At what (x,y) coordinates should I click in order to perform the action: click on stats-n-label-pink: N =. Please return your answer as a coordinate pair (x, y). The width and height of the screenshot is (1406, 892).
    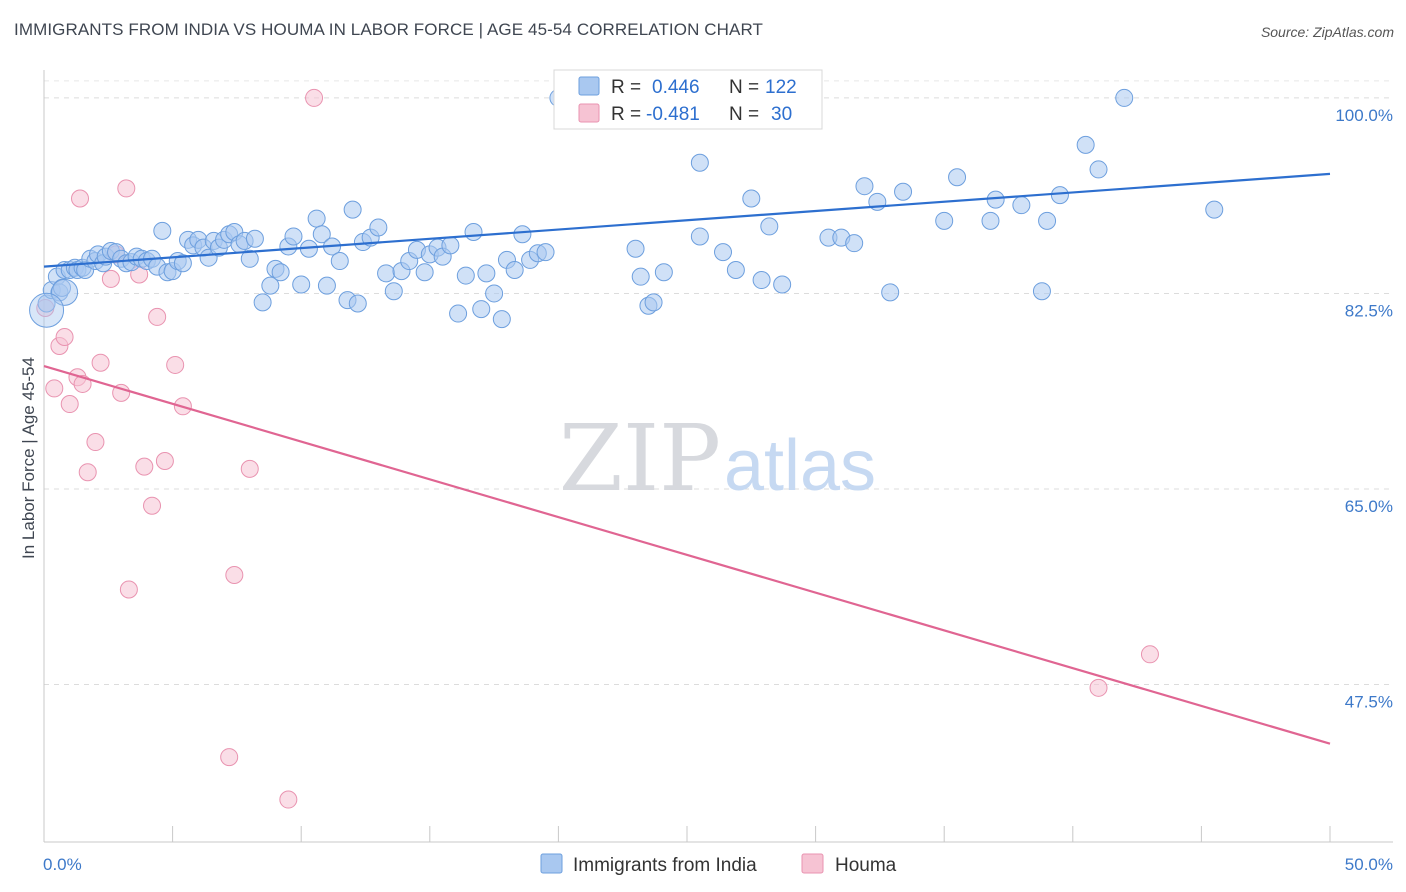
    Looking at the image, I should click on (744, 114).